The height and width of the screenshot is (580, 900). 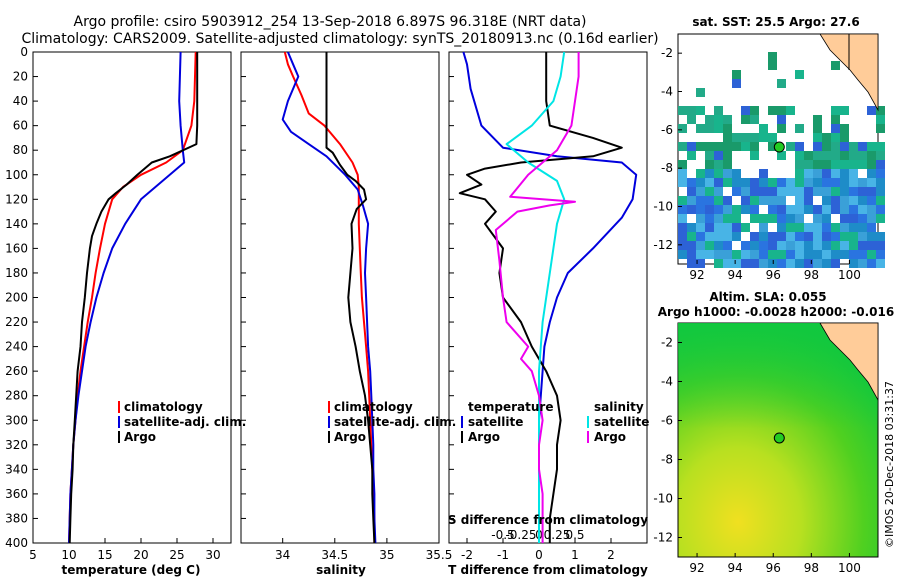 What do you see at coordinates (439, 555) in the screenshot?
I see `x-tick-label: 35.5` at bounding box center [439, 555].